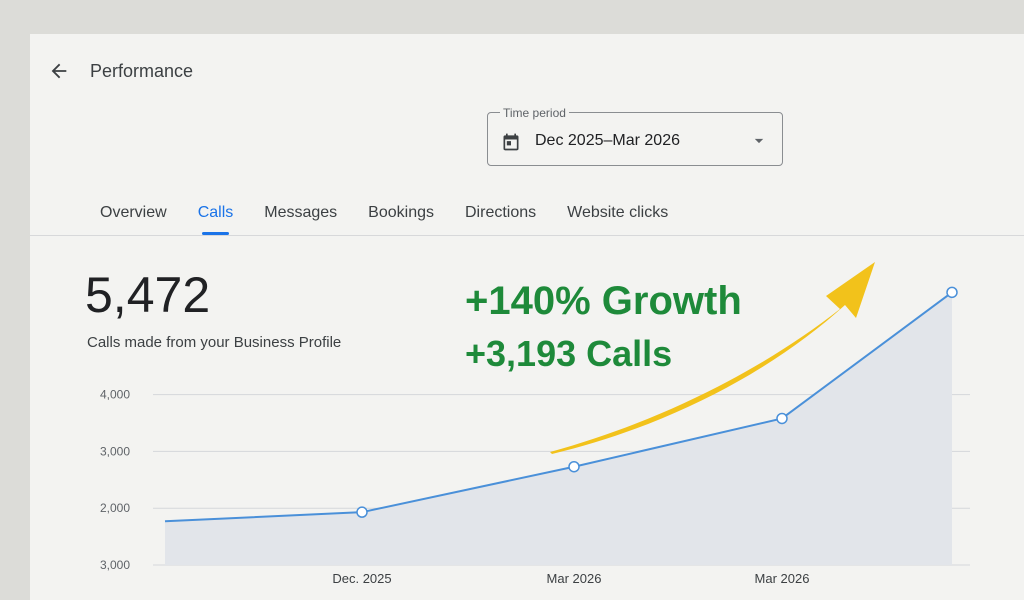 This screenshot has height=600, width=1024. I want to click on tab: Calls, so click(215, 219).